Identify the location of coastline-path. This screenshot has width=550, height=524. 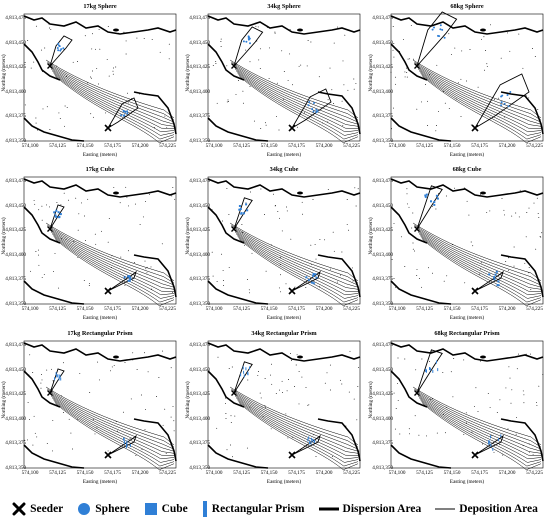
(522, 440).